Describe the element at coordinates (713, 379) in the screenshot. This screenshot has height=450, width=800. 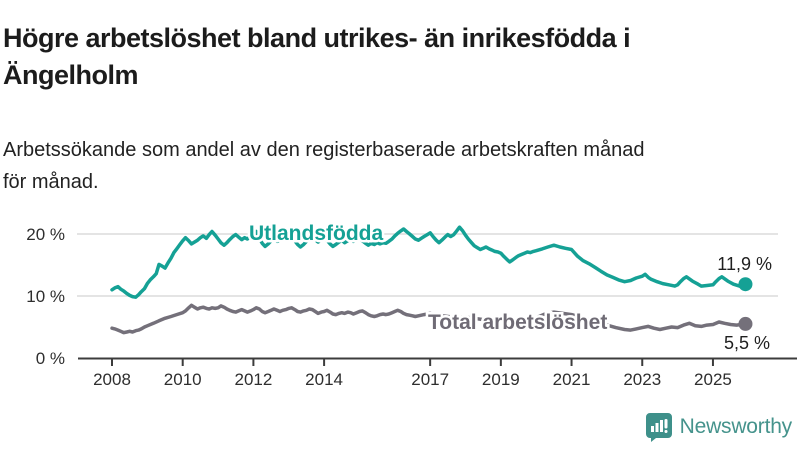
I see `x-axis-tick-label: 2025` at that location.